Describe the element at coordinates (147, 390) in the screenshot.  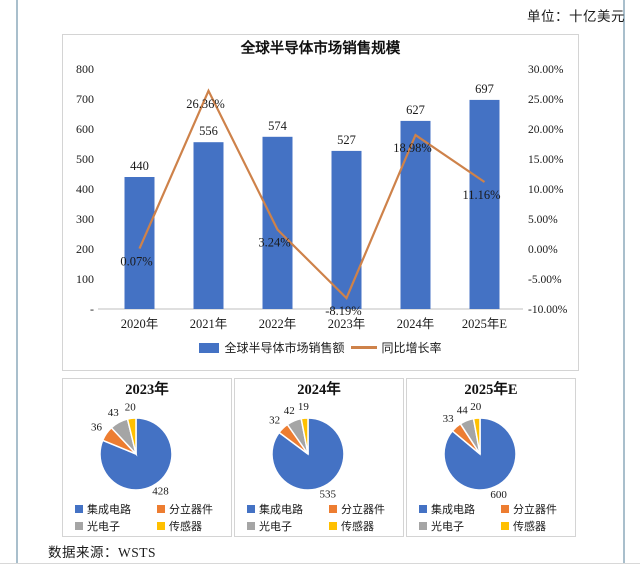
I see `pie-title: 2023年` at that location.